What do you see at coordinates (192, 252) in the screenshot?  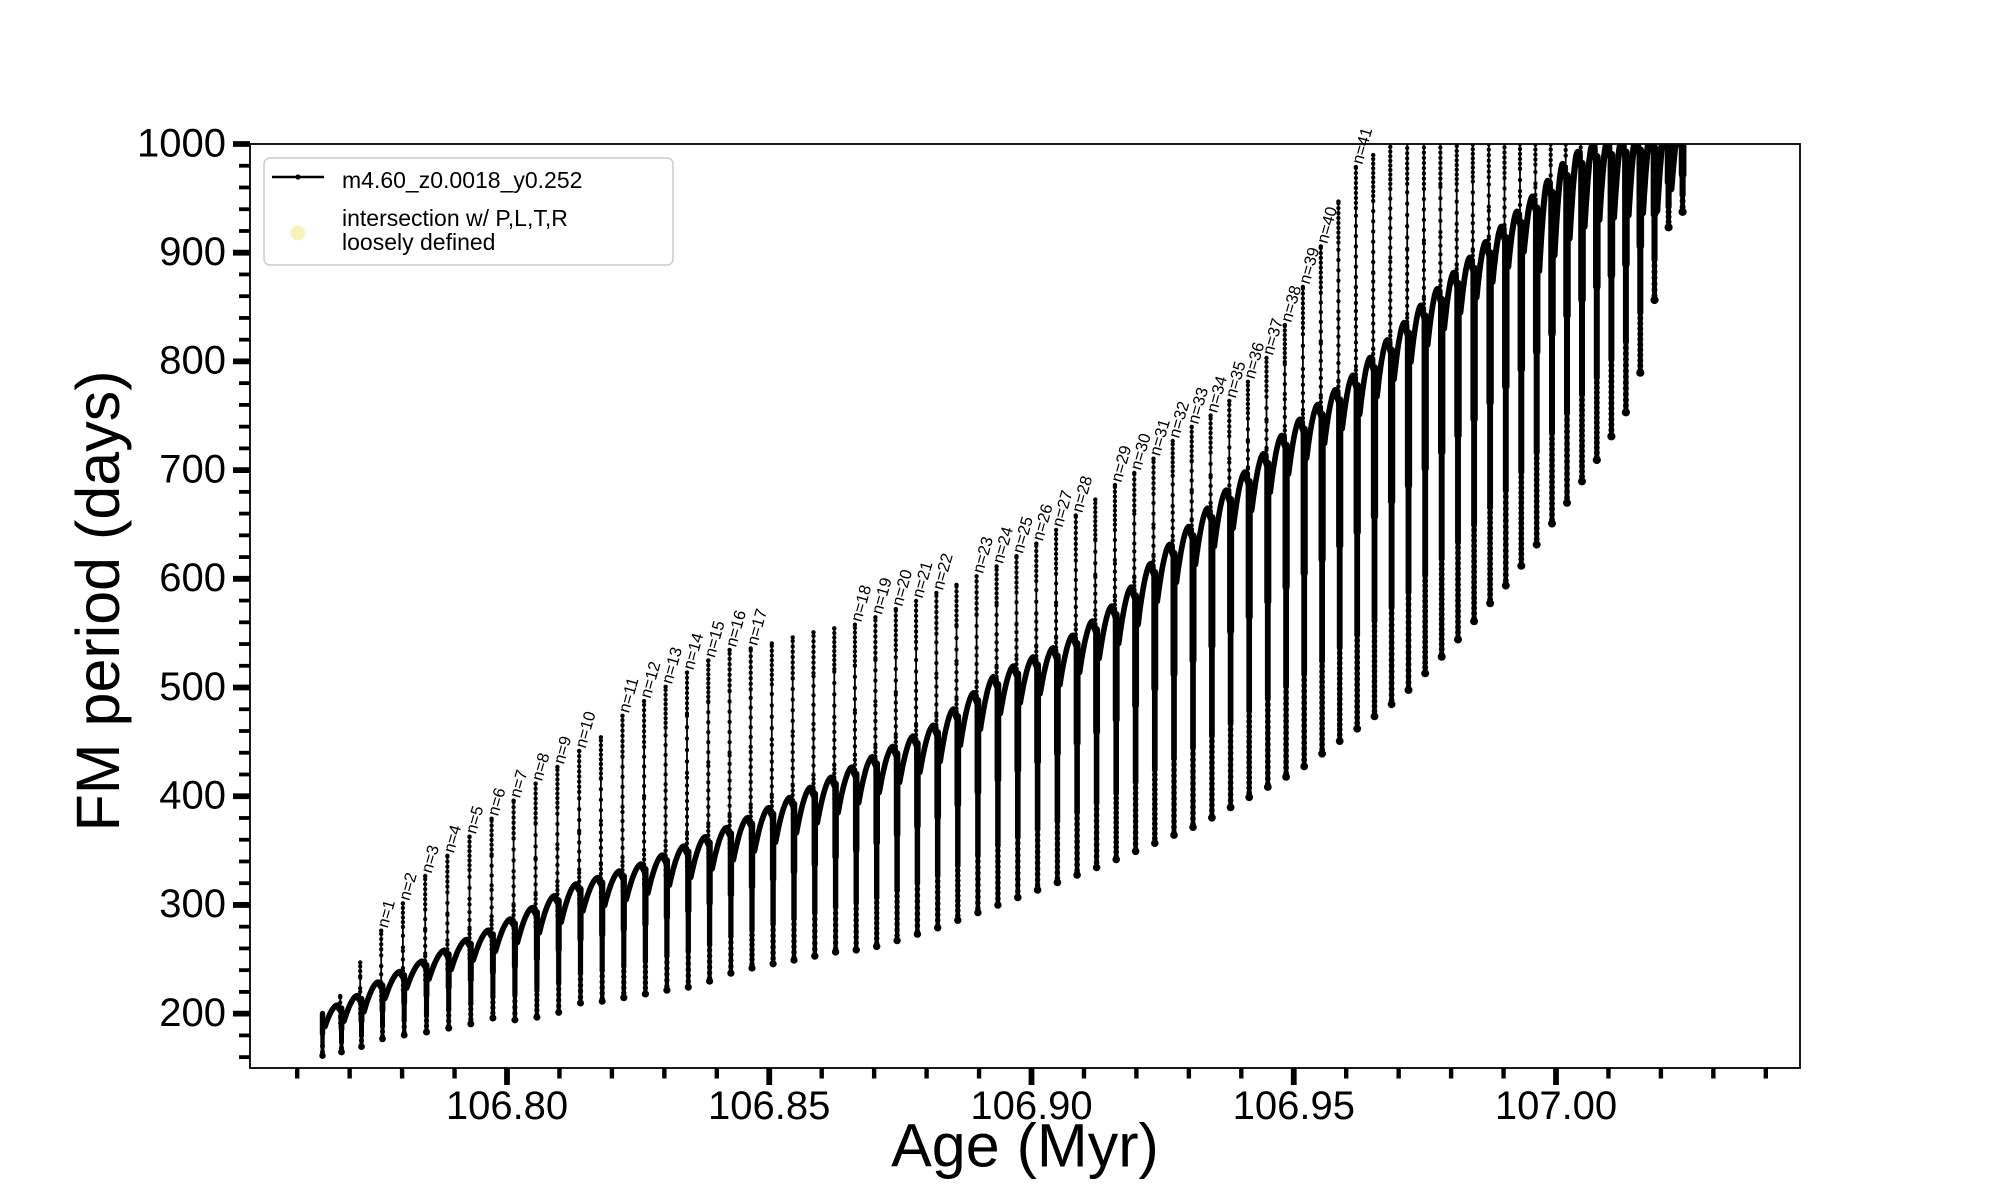 I see `svg-text: 900` at bounding box center [192, 252].